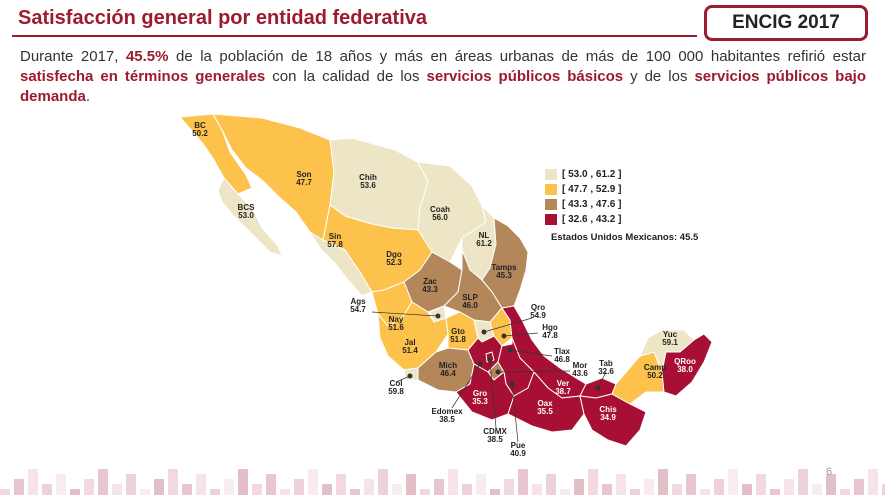  Describe the element at coordinates (508, 325) in the screenshot. I see `leader-qro` at that location.